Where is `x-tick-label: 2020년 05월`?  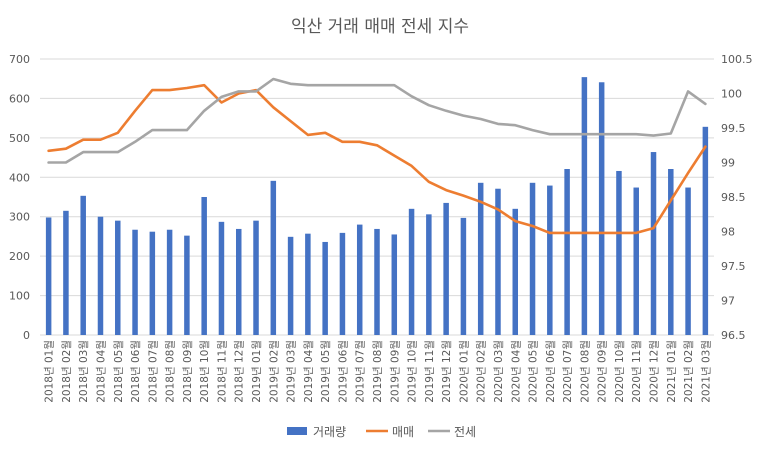
x-tick-label: 2020년 05월 is located at coordinates (534, 371).